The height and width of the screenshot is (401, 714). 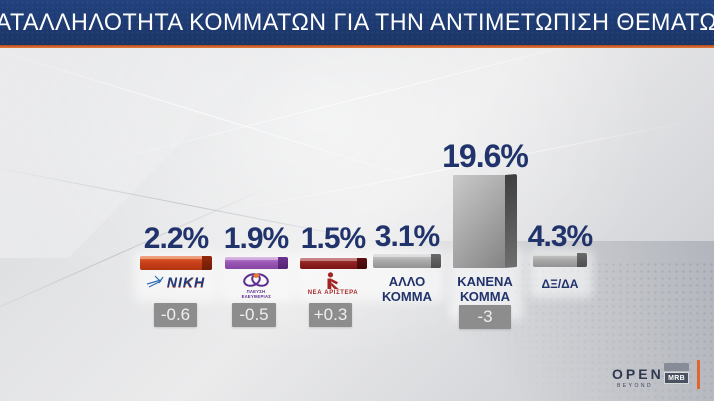 I want to click on plefsi-logo-text-line2: ΕΛΕΥΘΕΡΙΑΣ, so click(x=256, y=297).